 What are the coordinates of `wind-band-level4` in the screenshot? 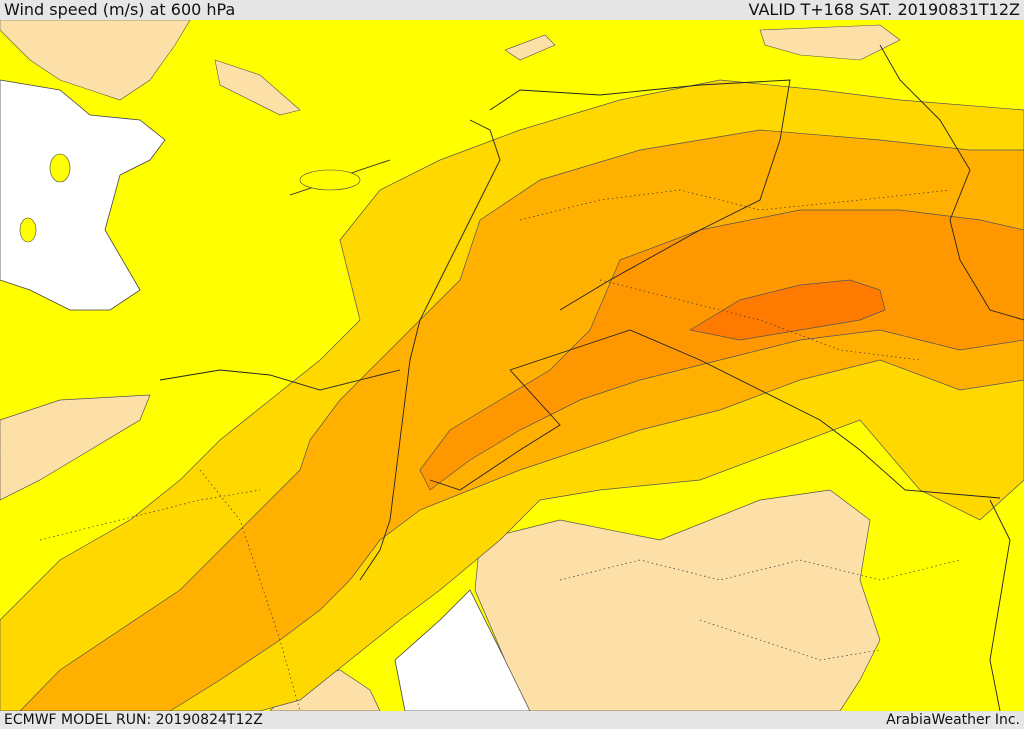 It's located at (787, 310).